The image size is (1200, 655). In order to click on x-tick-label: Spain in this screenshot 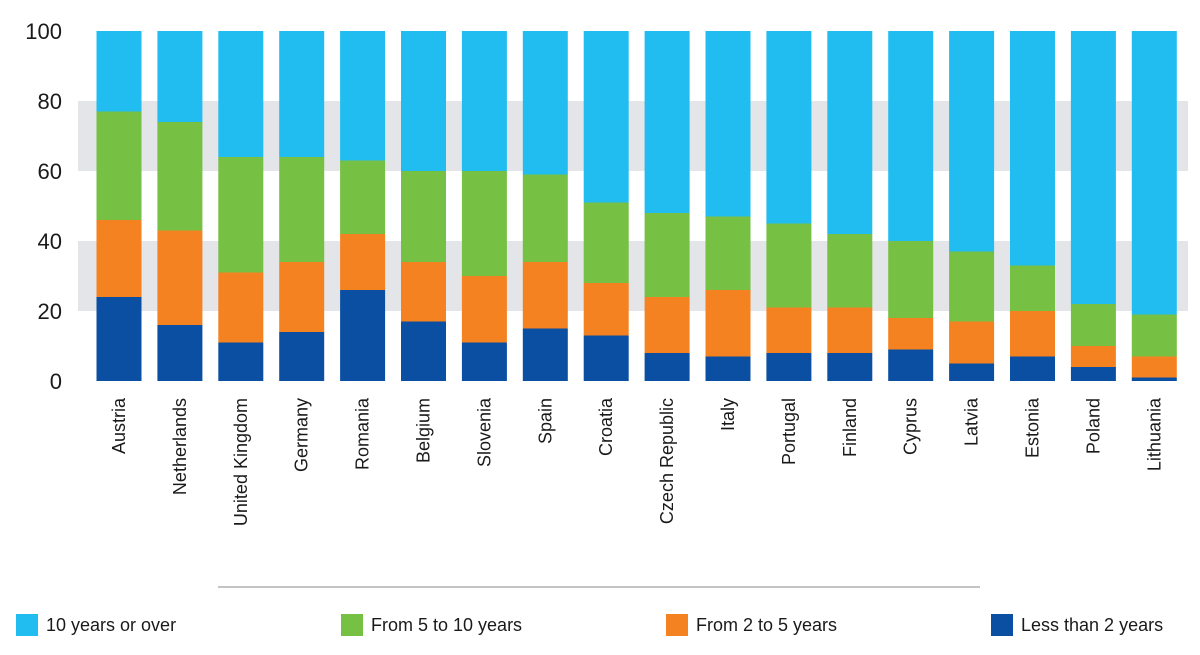, I will do `click(545, 421)`.